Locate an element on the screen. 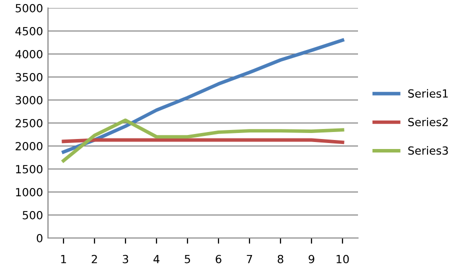 The height and width of the screenshot is (270, 468). x-tick-label: 6 is located at coordinates (219, 259).